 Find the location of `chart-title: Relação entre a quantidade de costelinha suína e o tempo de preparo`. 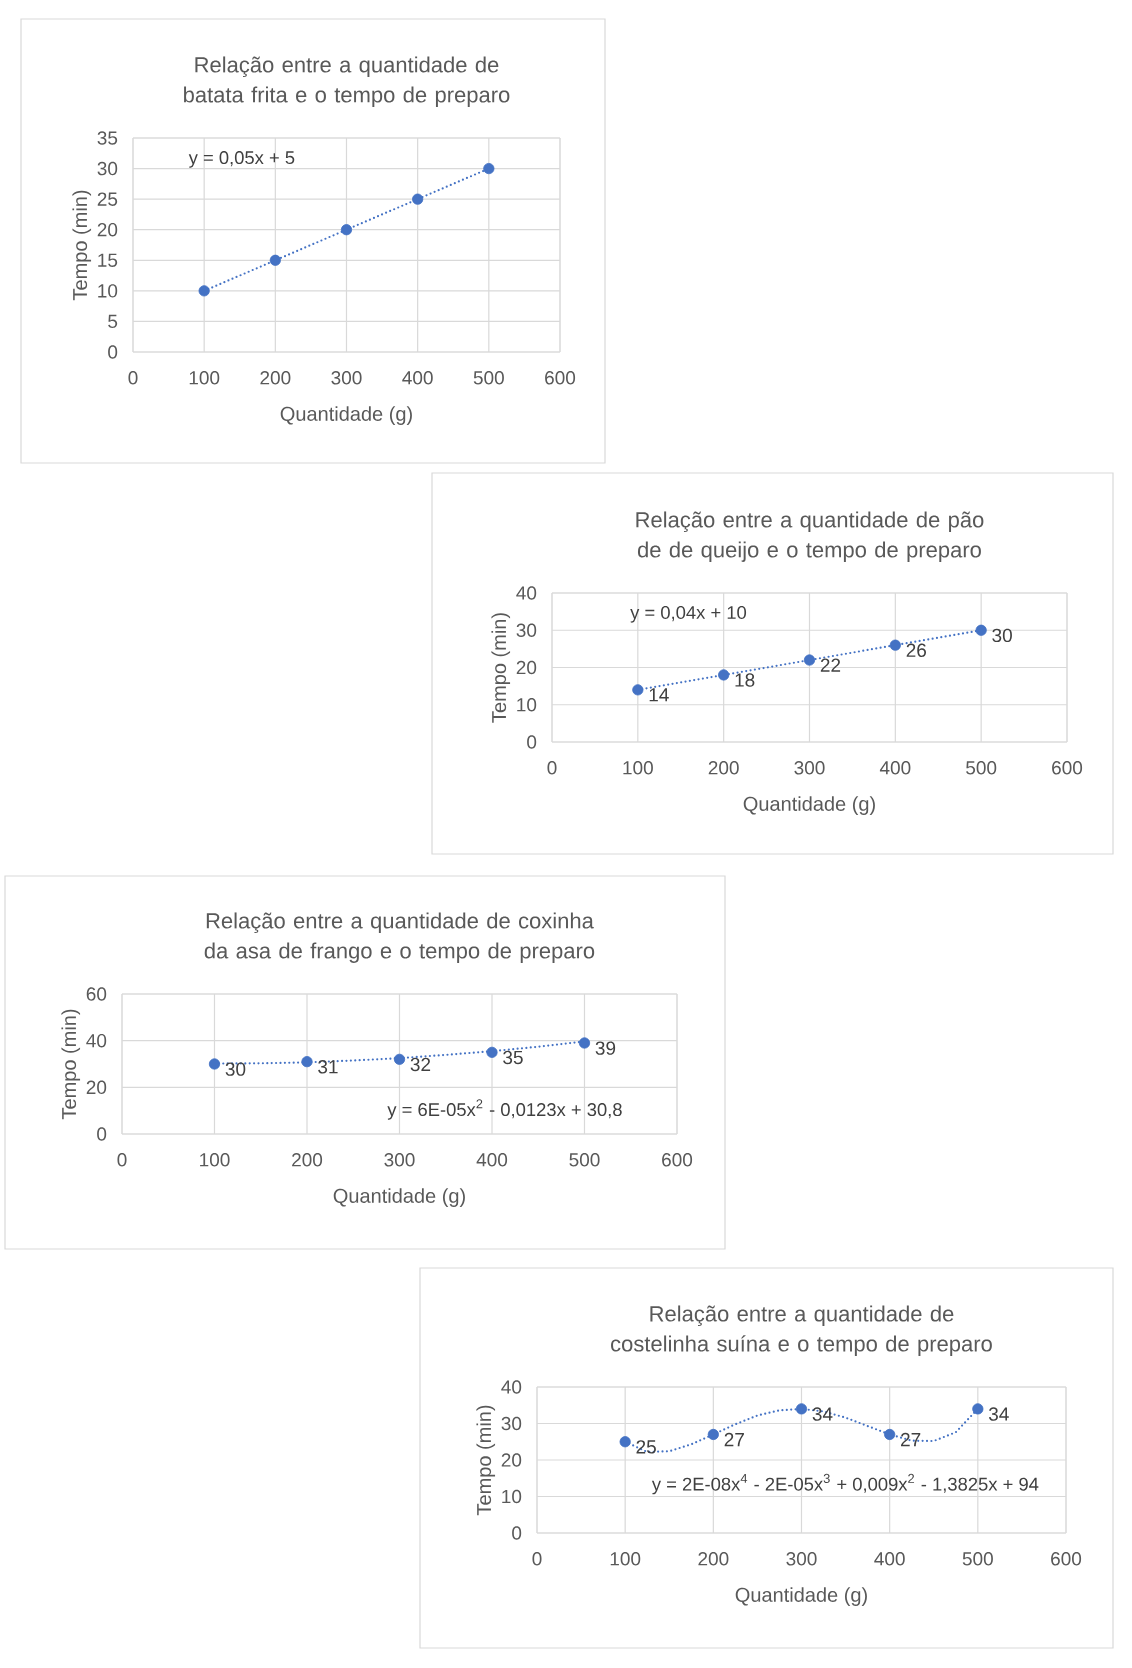

chart-title: Relação entre a quantidade de costelinha suína e o tempo de preparo is located at coordinates (801, 1330).